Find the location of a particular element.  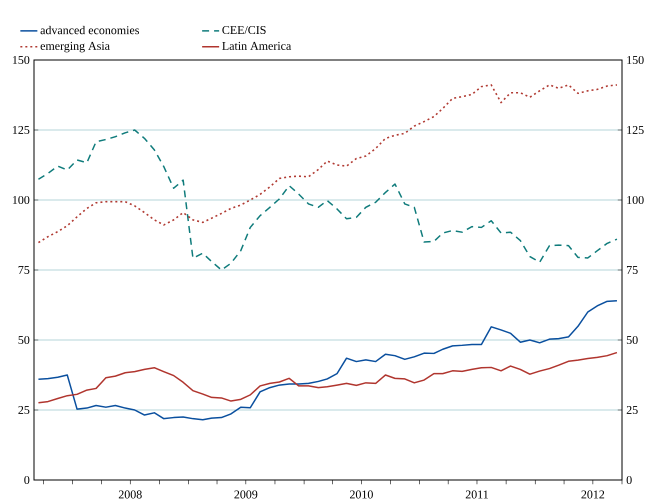

line-series is located at coordinates (328, 378).